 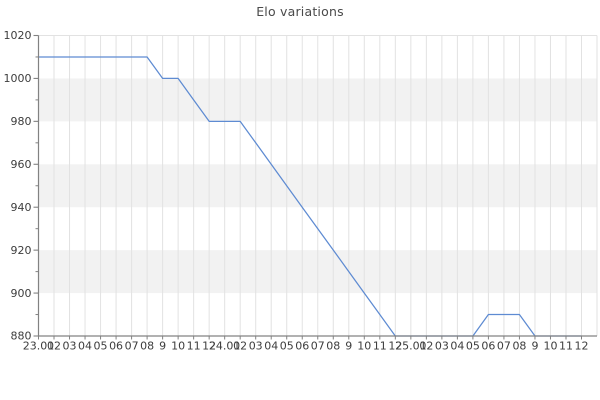 What do you see at coordinates (18, 35) in the screenshot?
I see `y-tick-label: 1020` at bounding box center [18, 35].